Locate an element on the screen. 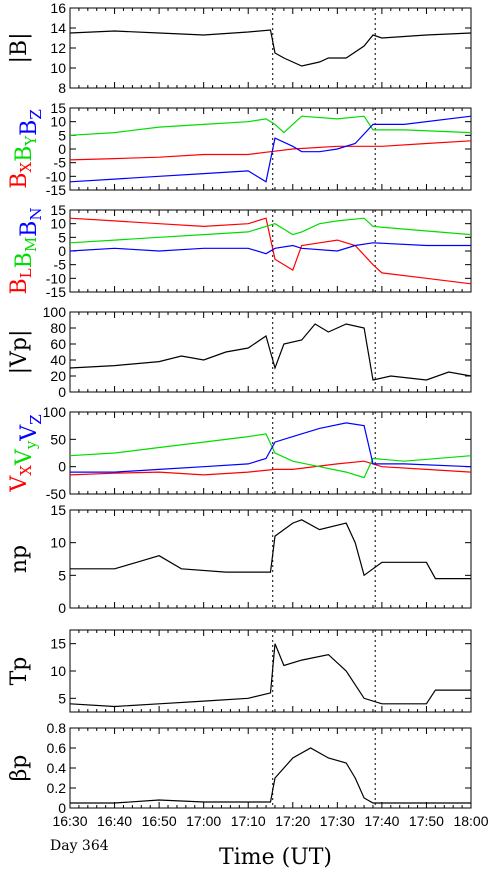 This screenshot has height=872, width=499. panel-7: 5 10 15 Tp is located at coordinates (239, 671).